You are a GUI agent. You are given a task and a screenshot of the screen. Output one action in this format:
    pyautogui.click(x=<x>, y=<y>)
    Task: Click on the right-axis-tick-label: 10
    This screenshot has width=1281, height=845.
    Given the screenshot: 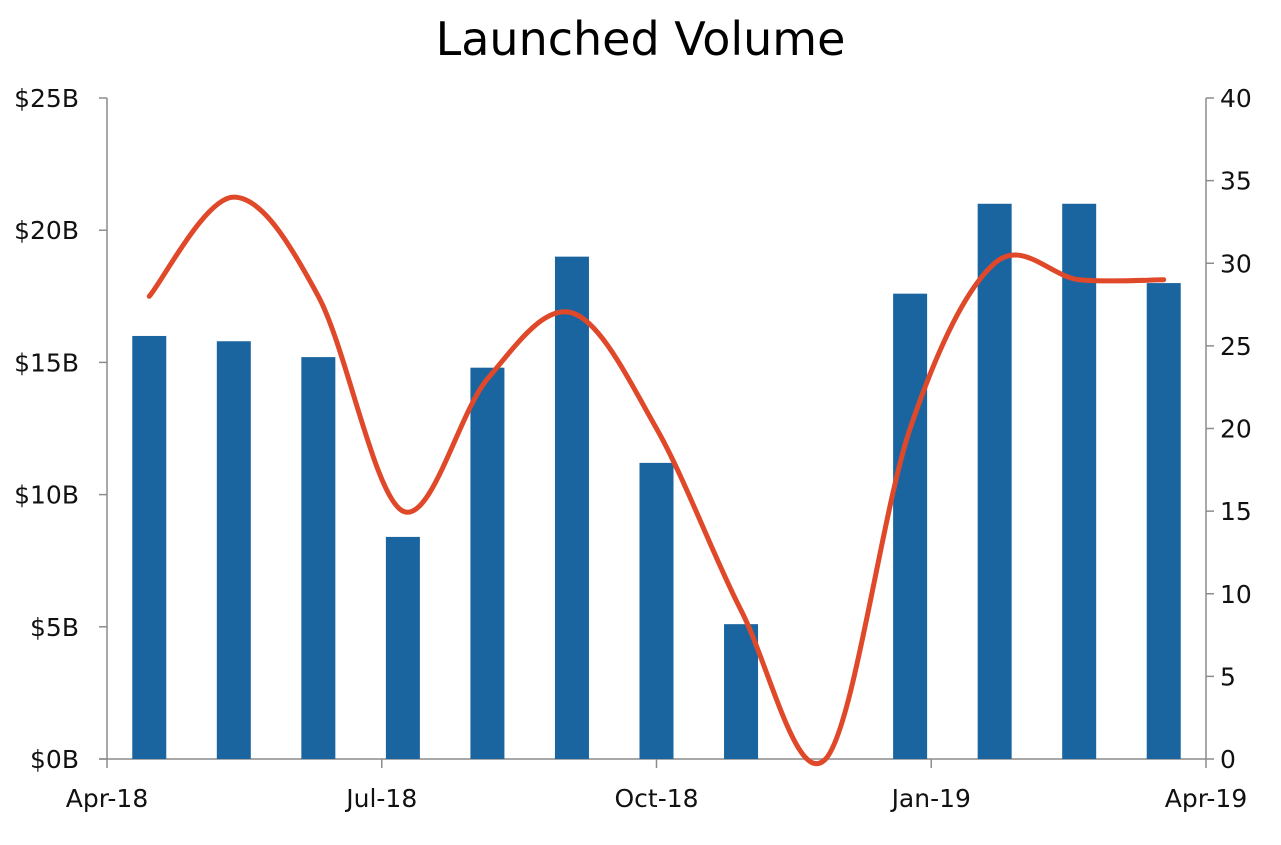 What is the action you would take?
    pyautogui.click(x=1236, y=594)
    